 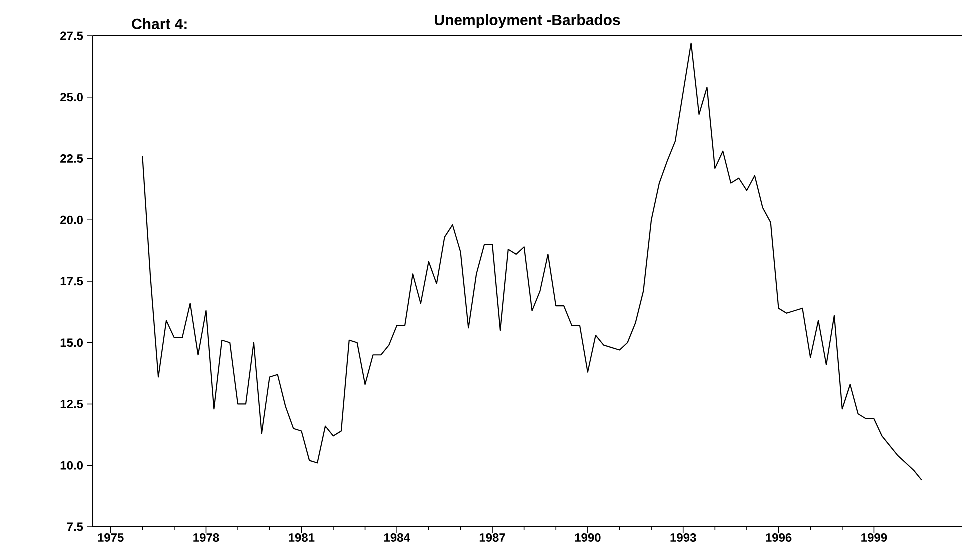 I want to click on x-tick-label: 1984, so click(x=397, y=538).